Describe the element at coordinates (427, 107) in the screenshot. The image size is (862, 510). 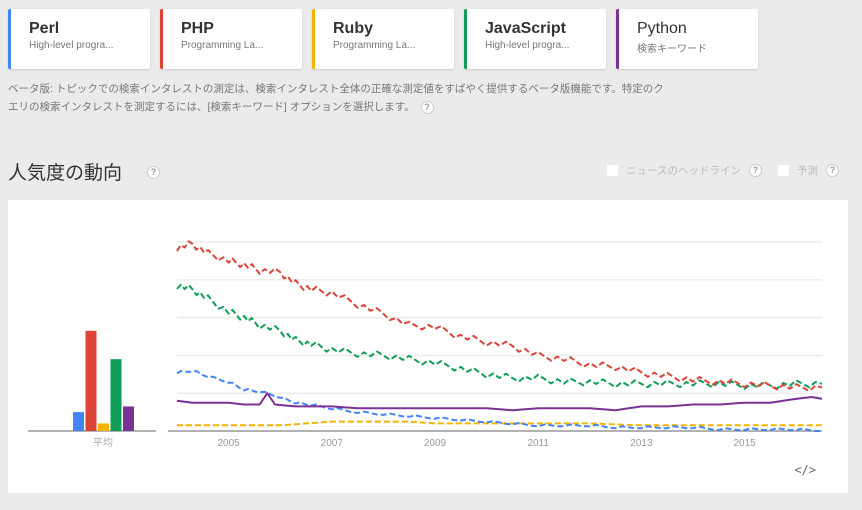
I see `help-icon: ?` at that location.